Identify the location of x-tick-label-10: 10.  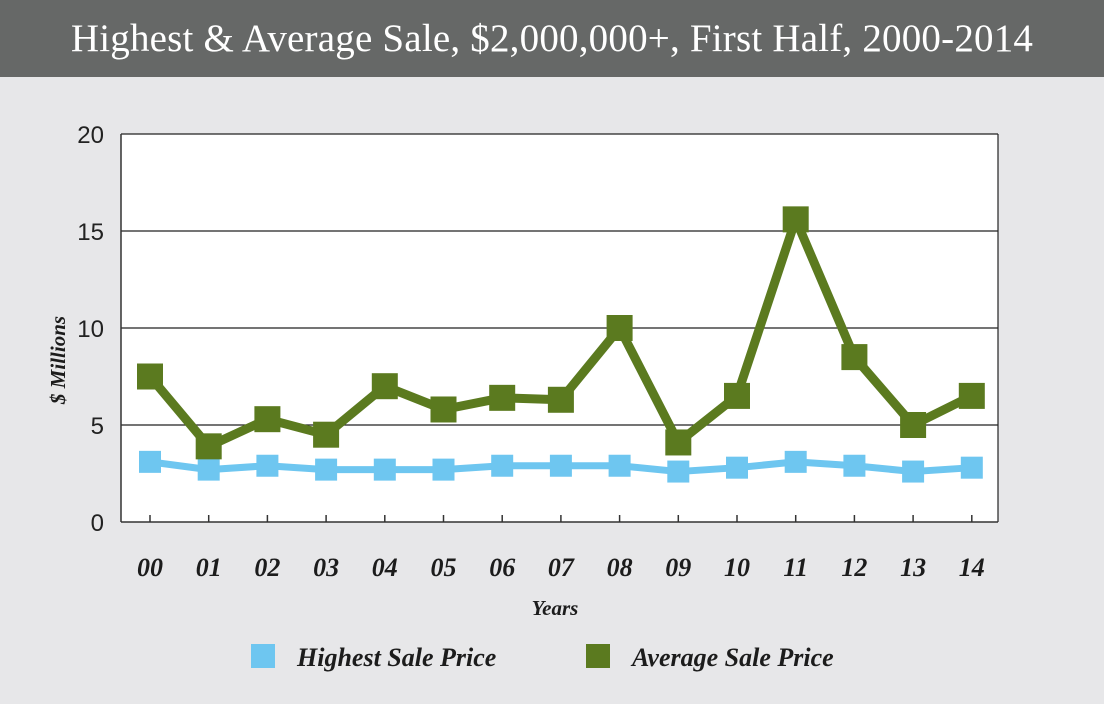
(737, 567).